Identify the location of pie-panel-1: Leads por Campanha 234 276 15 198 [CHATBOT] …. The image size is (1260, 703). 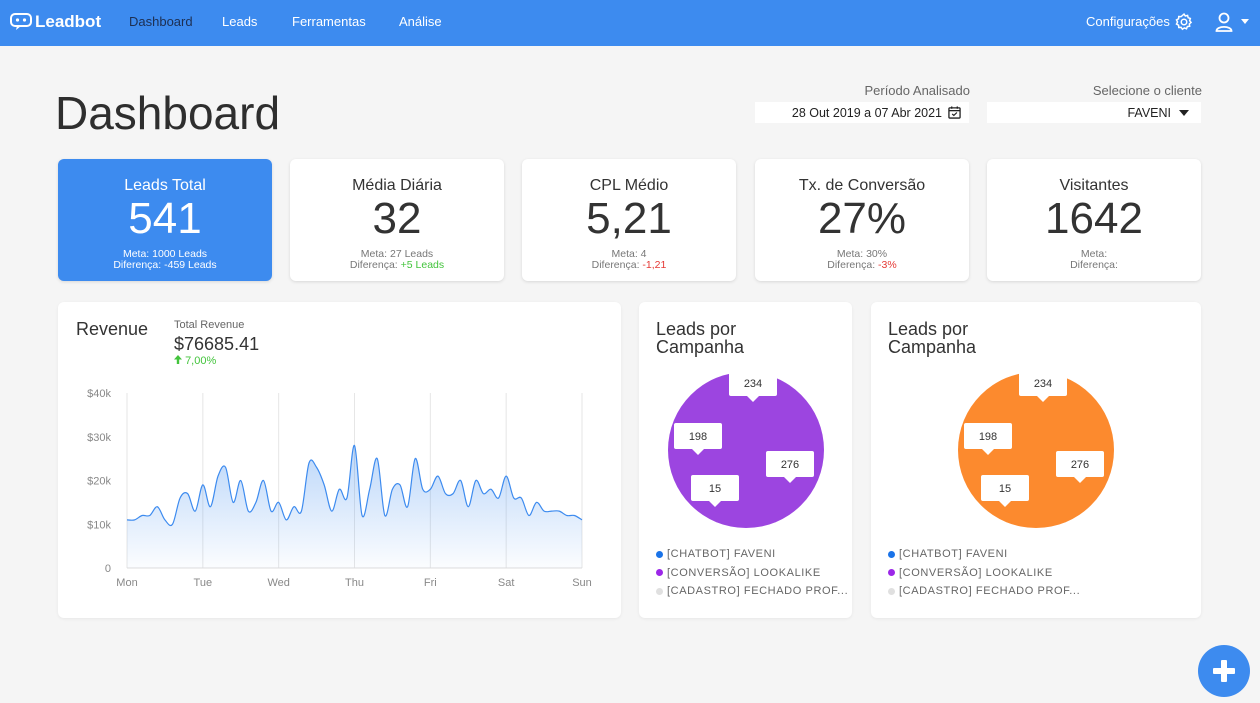
(745, 460).